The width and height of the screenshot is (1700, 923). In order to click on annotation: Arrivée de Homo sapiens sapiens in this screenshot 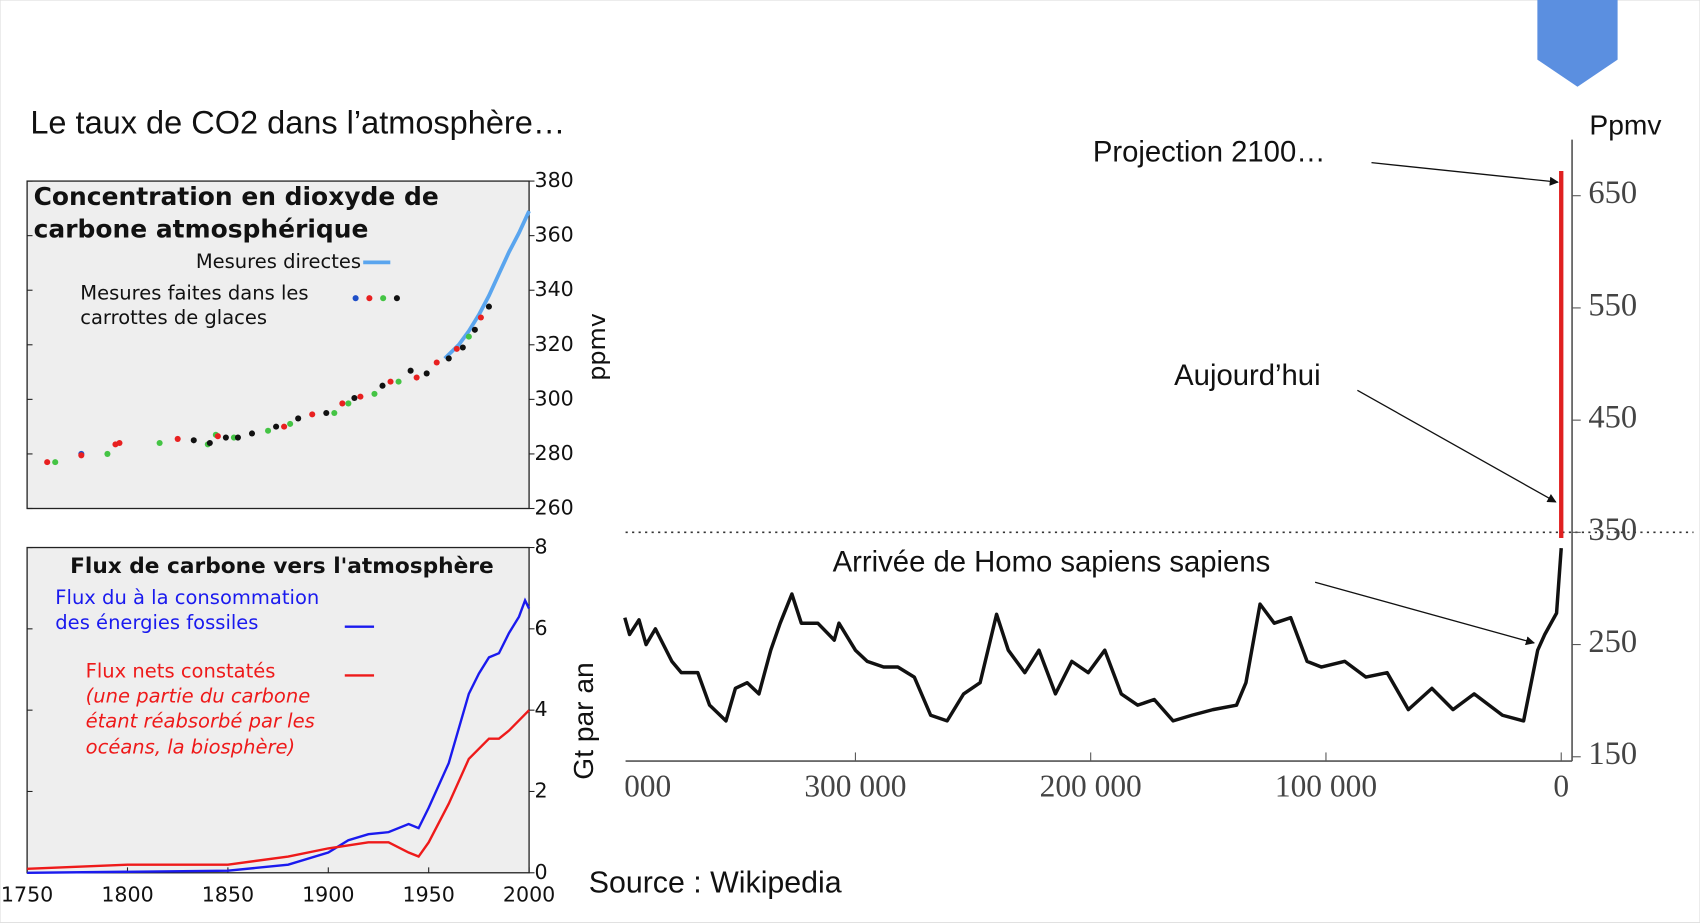, I will do `click(1052, 563)`.